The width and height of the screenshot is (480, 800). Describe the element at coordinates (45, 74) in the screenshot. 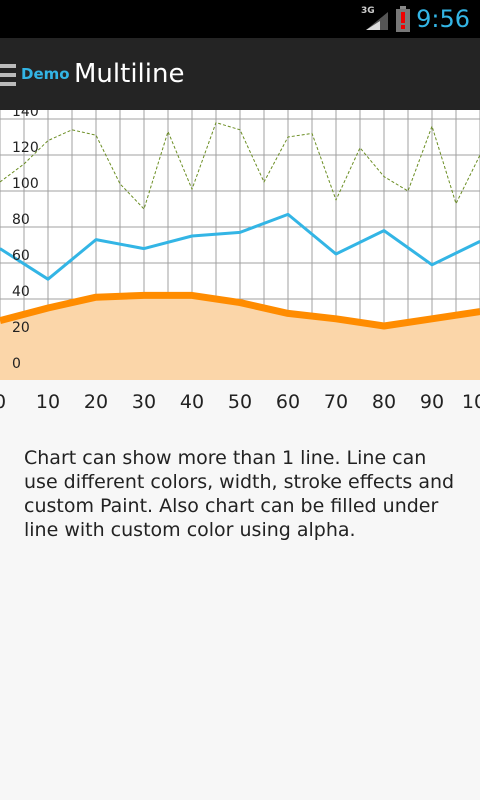

I see `app-label: Demo` at that location.